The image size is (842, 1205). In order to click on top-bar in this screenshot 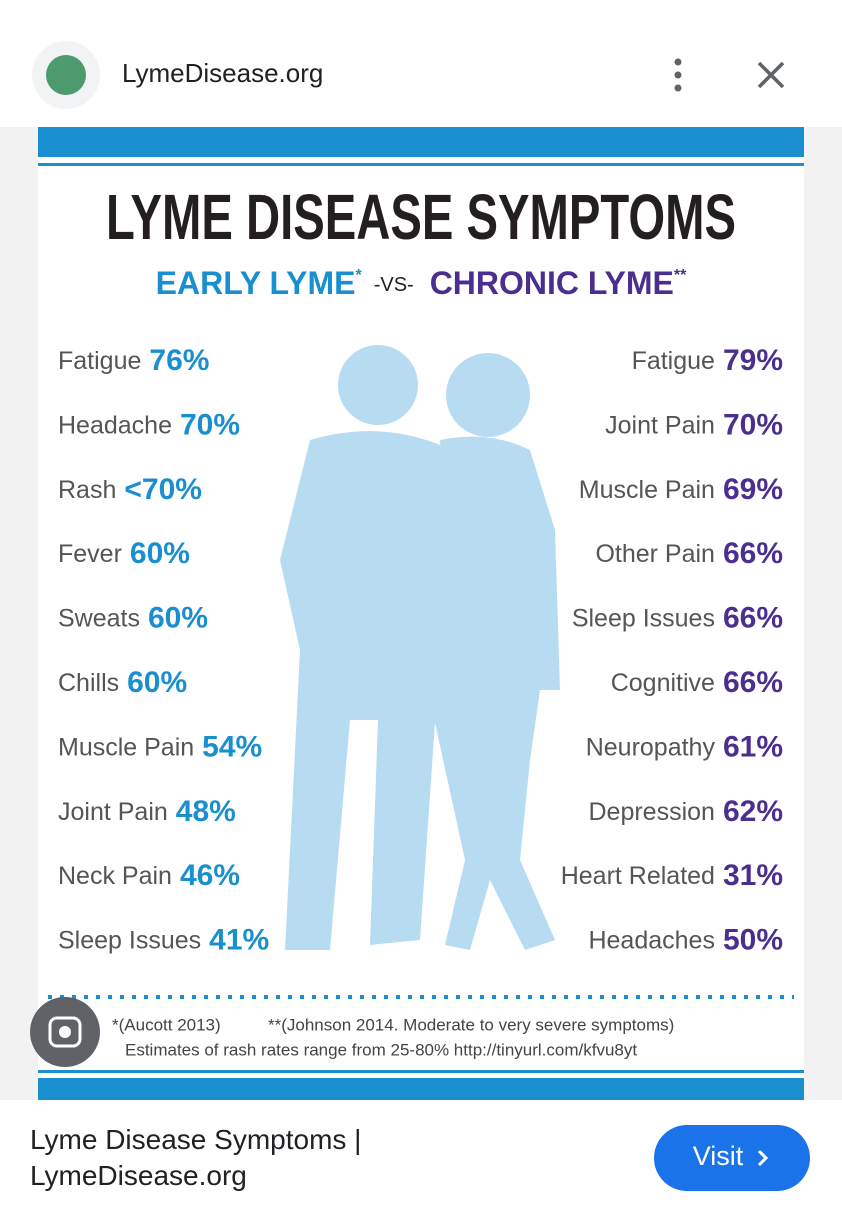, I will do `click(421, 142)`.